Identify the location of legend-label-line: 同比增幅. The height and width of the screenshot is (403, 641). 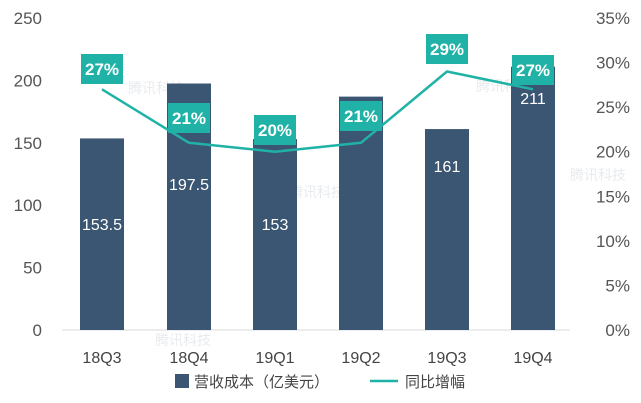
(435, 382).